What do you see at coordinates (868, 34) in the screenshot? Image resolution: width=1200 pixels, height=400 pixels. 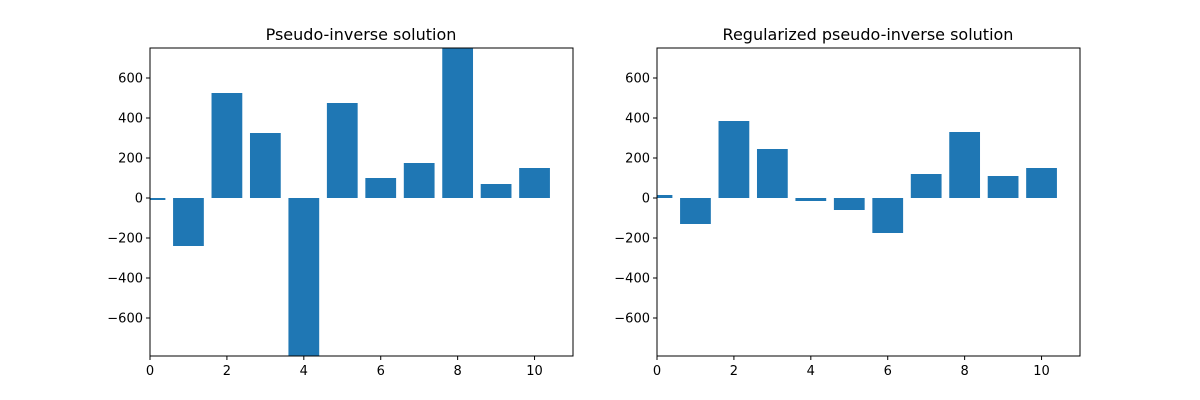 I see `chart-title: Regularized pseudo-inverse solution` at bounding box center [868, 34].